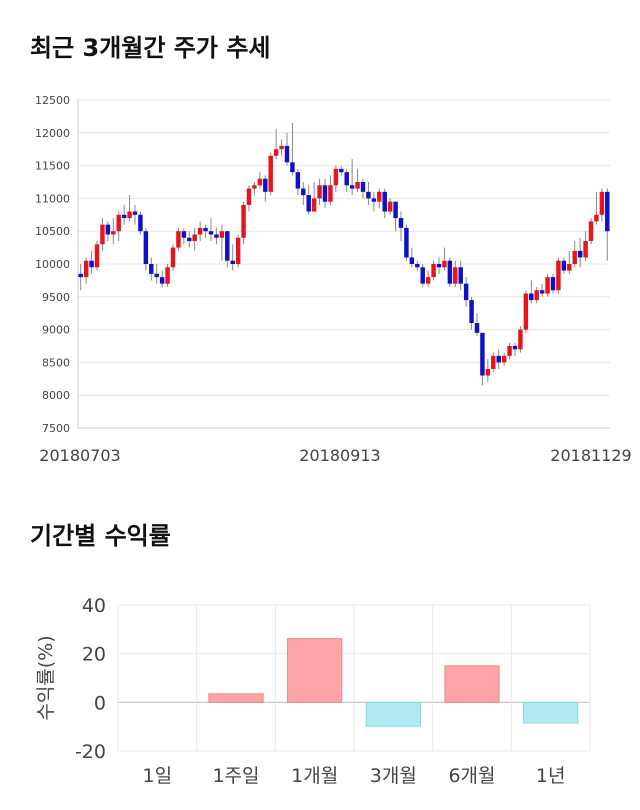 The image size is (640, 810). Describe the element at coordinates (354, 776) in the screenshot. I see `bar-x-ticks: 1일 1주일 1개월 3개월 6개월 1년` at that location.